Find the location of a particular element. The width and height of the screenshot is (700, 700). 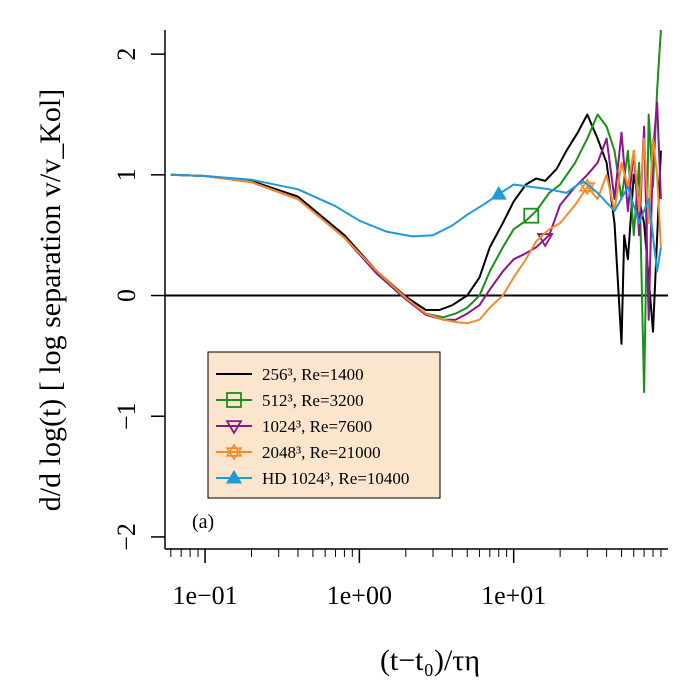

y-tick-label-4: 2 is located at coordinates (126, 54).